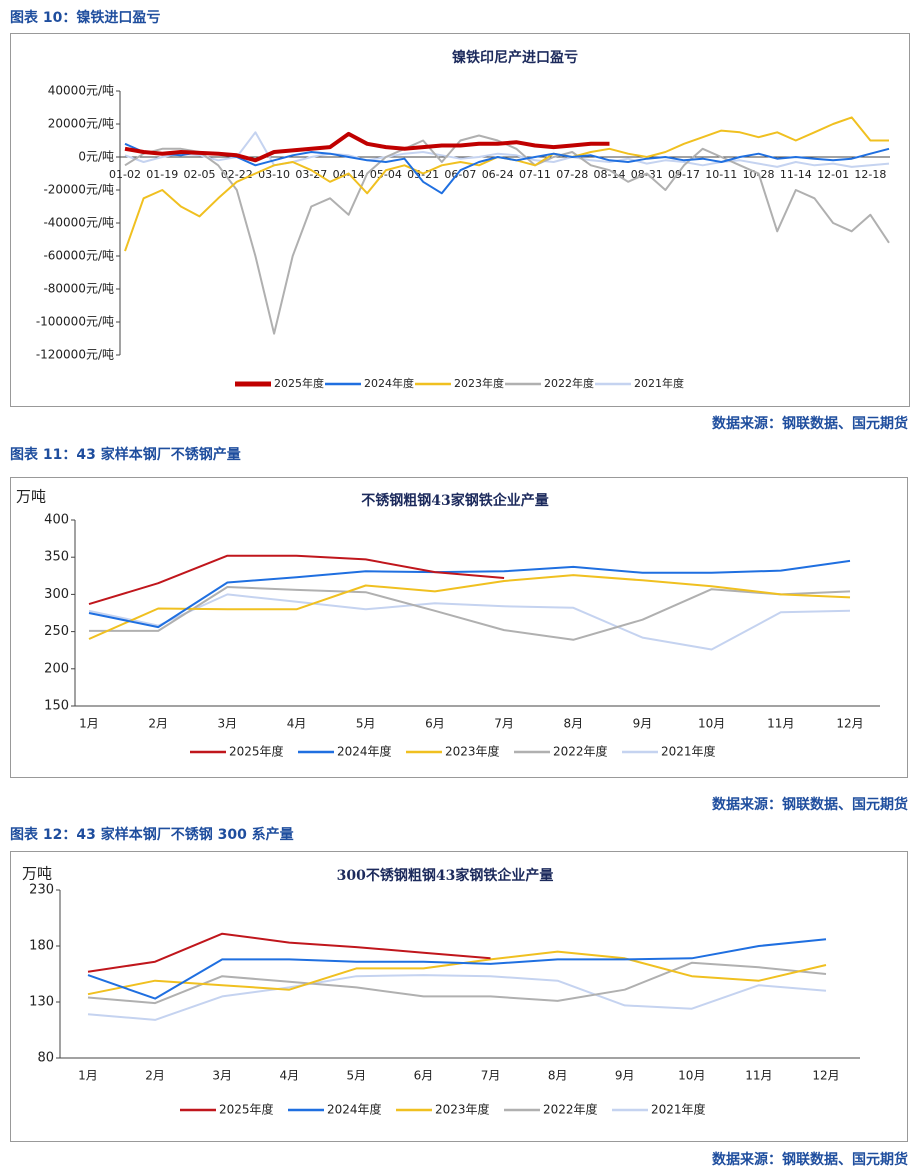 The image size is (916, 1174). I want to click on x-tick-label: 07-28, so click(572, 174).